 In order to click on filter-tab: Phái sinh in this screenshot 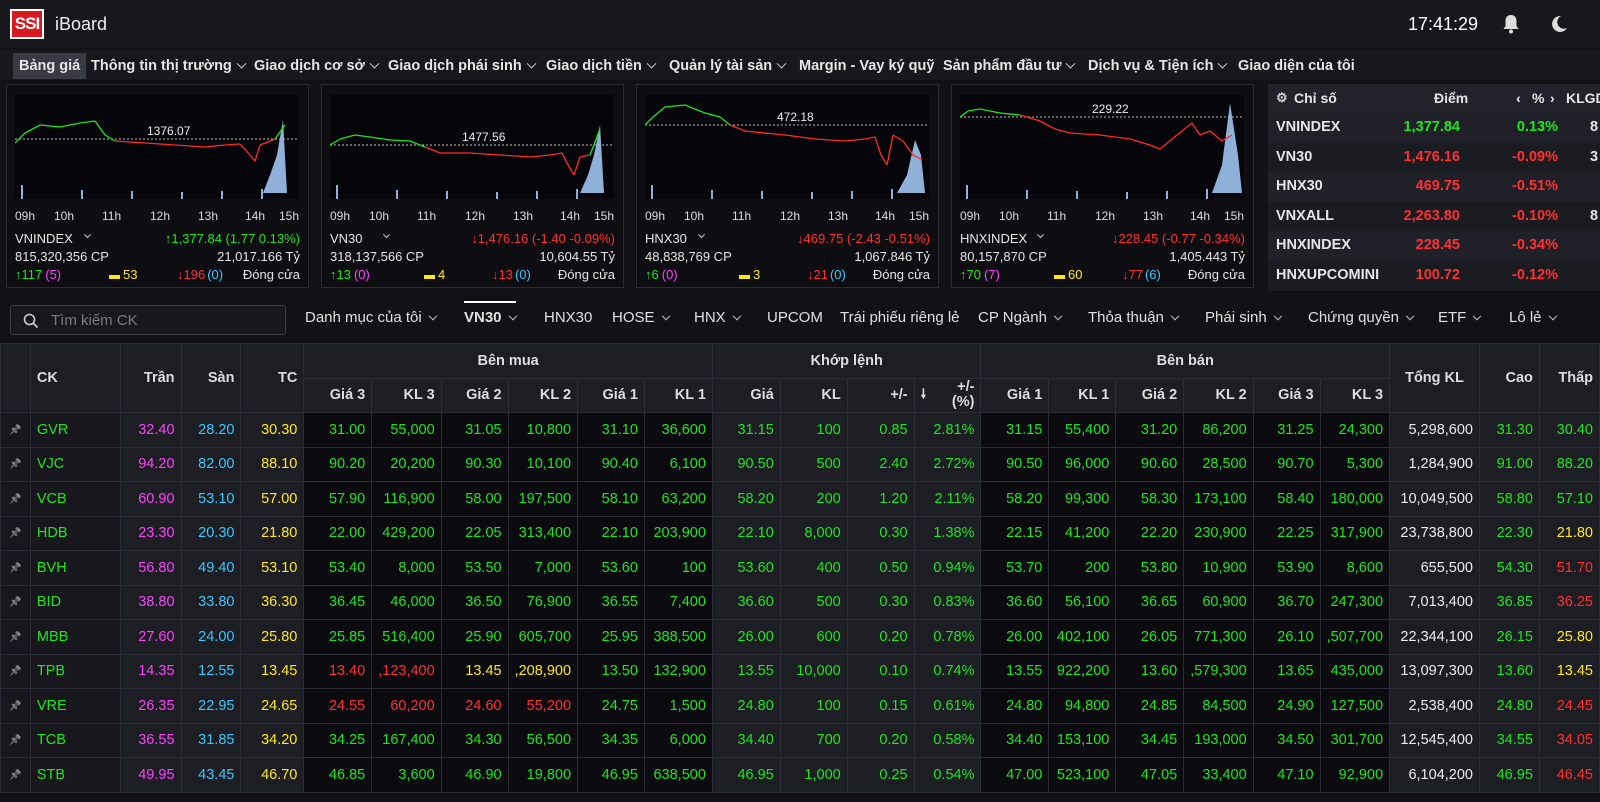, I will do `click(1243, 317)`.